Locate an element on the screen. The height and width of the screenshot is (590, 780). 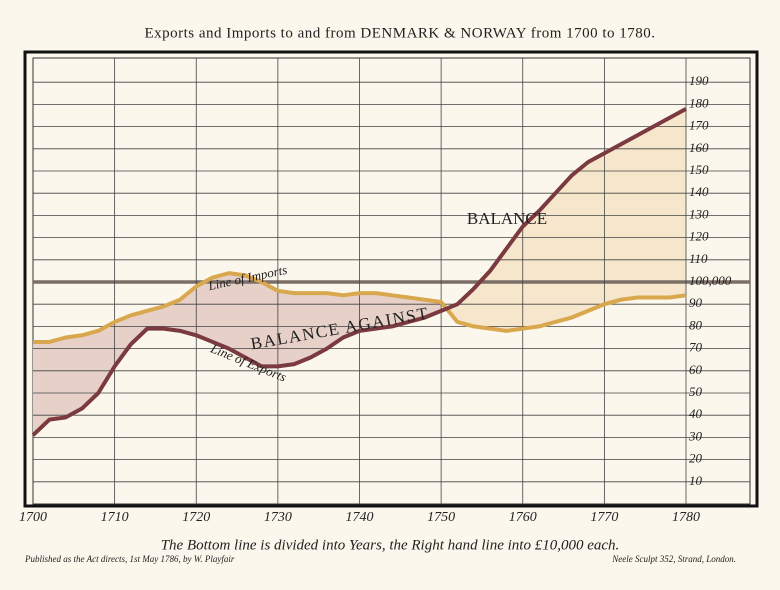
y-tick-label: 70 is located at coordinates (696, 347).